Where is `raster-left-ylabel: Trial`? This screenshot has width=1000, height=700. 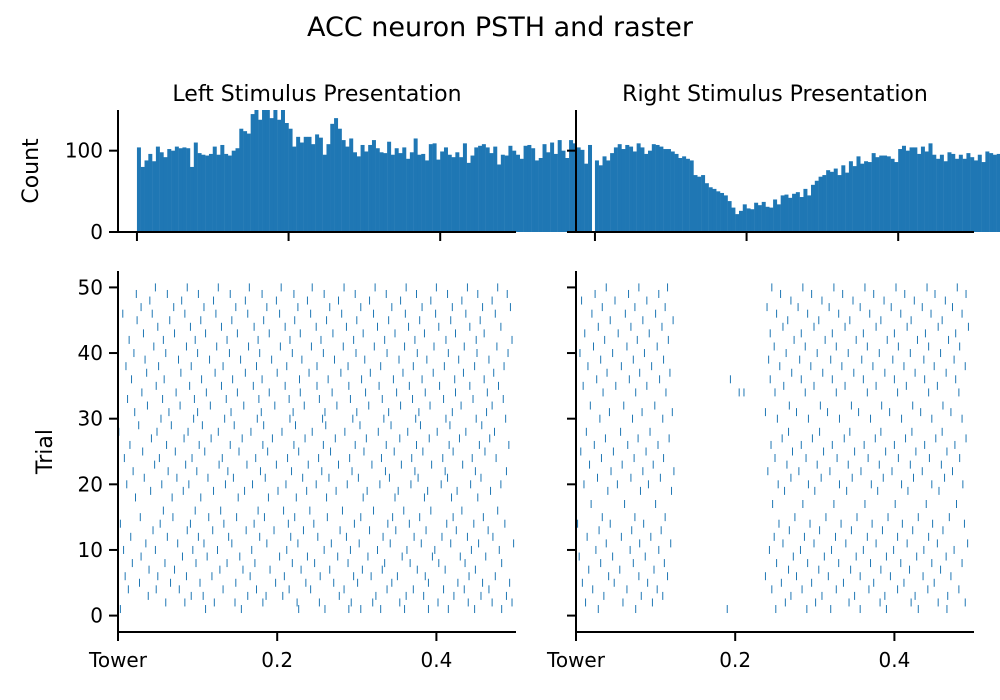 raster-left-ylabel: Trial is located at coordinates (45, 452).